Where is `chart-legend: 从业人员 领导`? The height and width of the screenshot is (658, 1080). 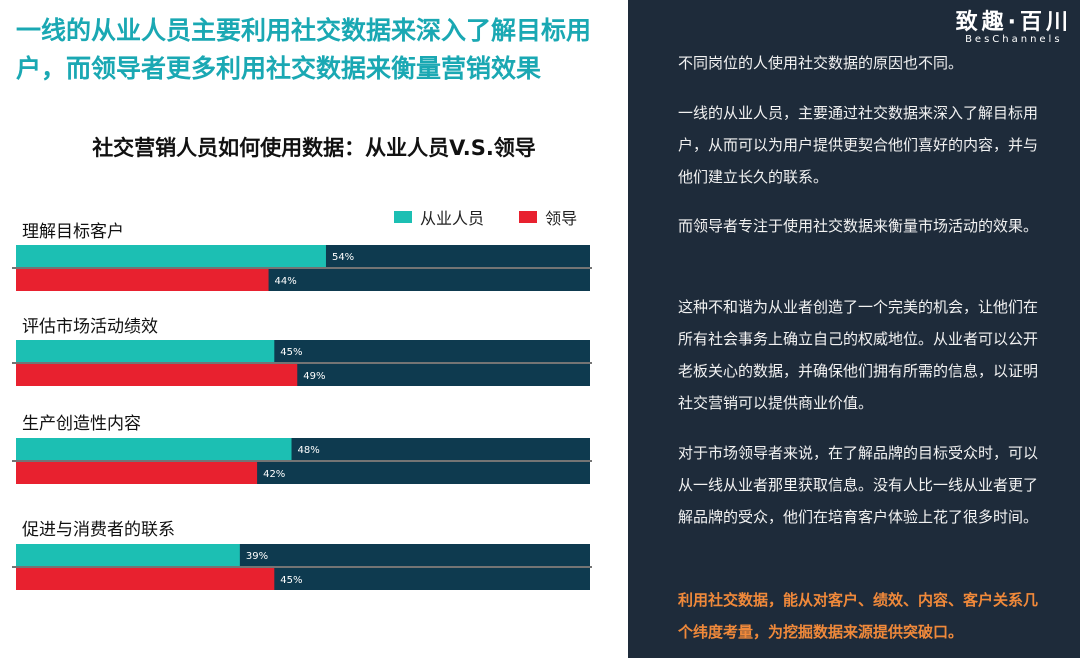
chart-legend: 从业人员 领导 is located at coordinates (500, 217).